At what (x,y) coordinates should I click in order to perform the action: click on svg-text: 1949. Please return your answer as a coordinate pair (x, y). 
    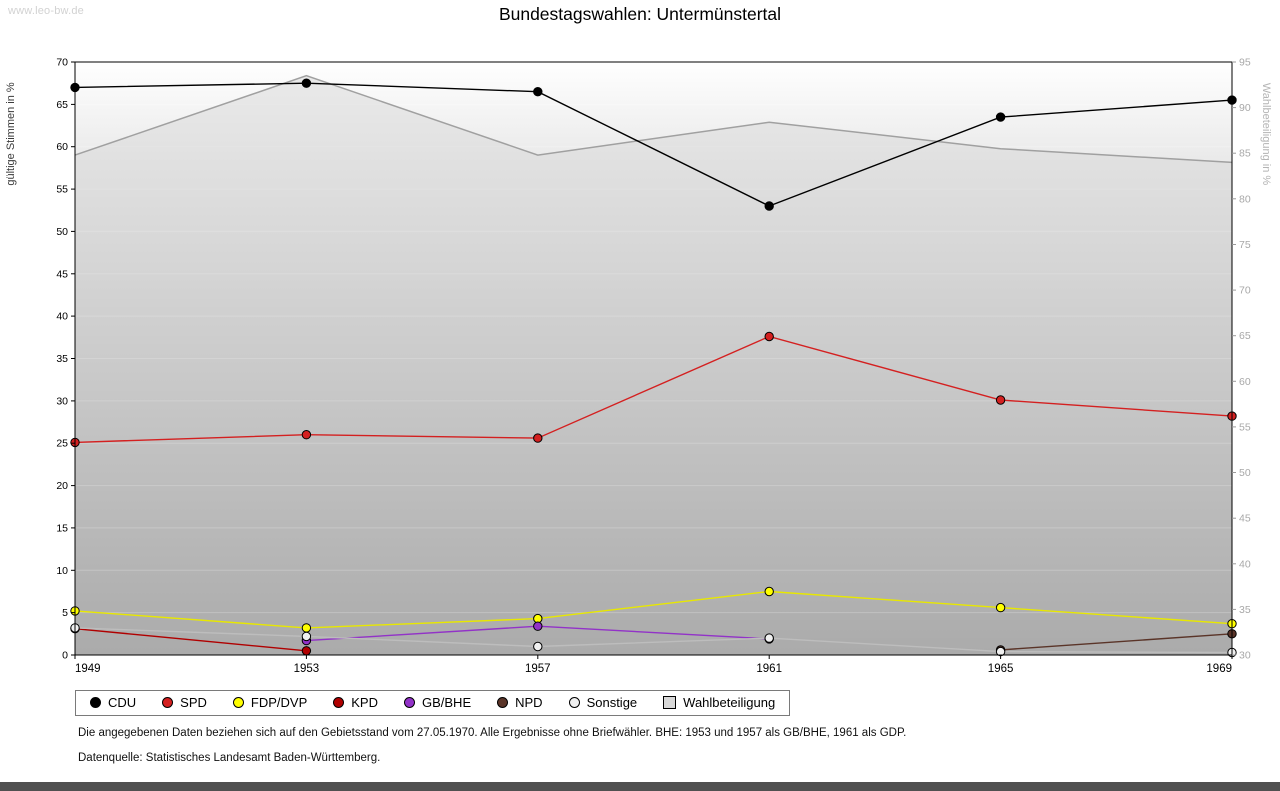
    Looking at the image, I should click on (88, 669).